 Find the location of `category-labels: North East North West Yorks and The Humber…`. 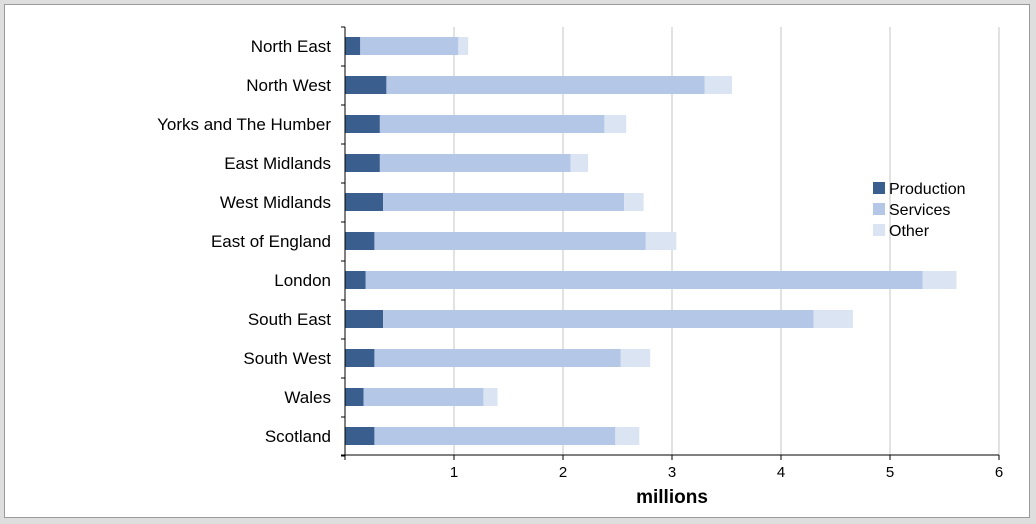

category-labels: North East North West Yorks and The Humber… is located at coordinates (244, 241).